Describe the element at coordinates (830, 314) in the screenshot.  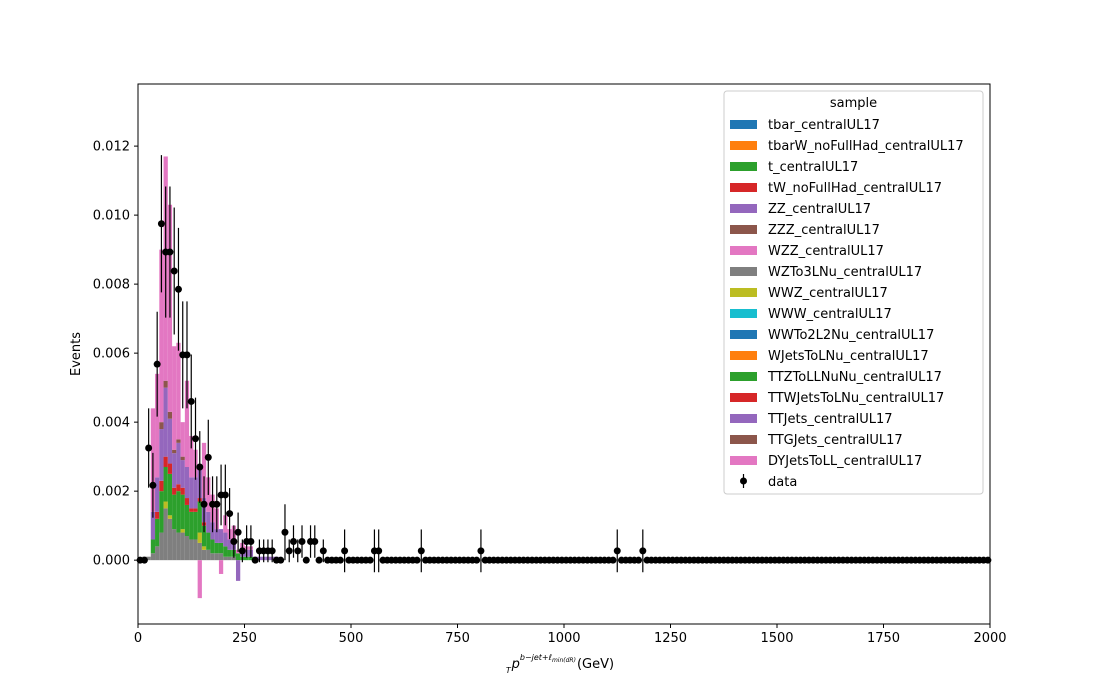
I see `legend-label-9: WWW_centralUL17` at that location.